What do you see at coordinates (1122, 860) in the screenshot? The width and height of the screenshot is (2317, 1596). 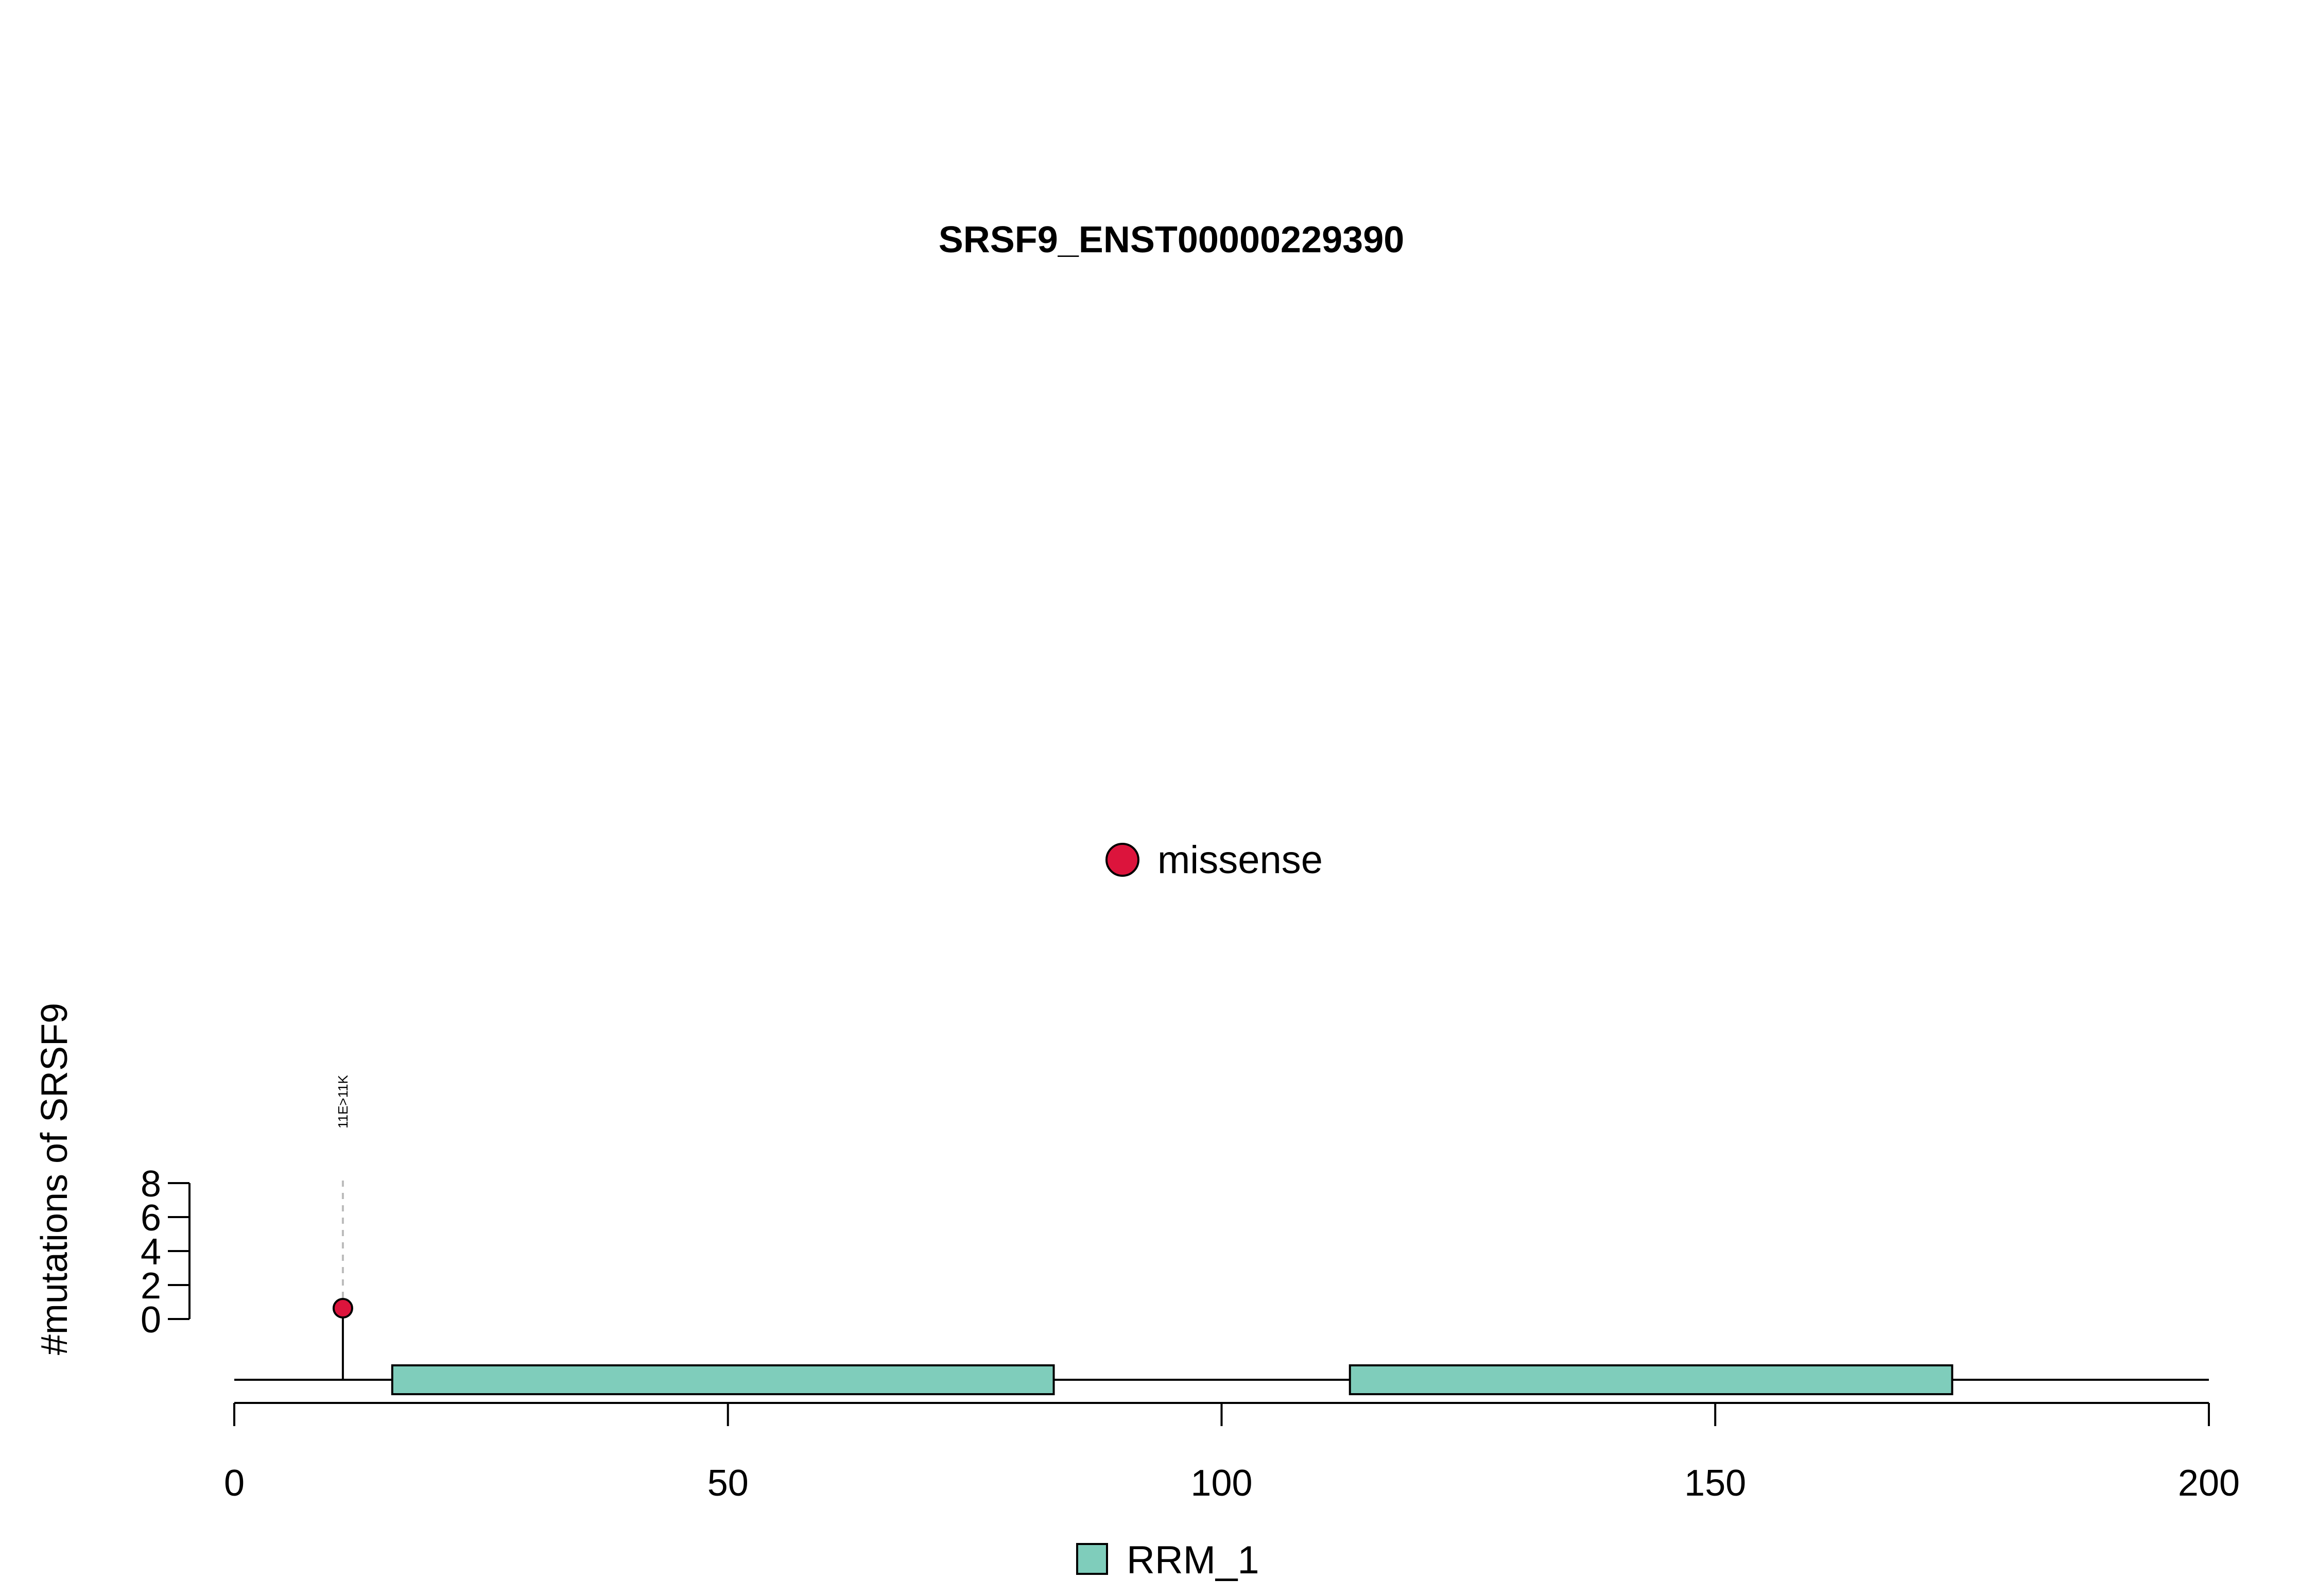 I see `legend-missense-dot` at bounding box center [1122, 860].